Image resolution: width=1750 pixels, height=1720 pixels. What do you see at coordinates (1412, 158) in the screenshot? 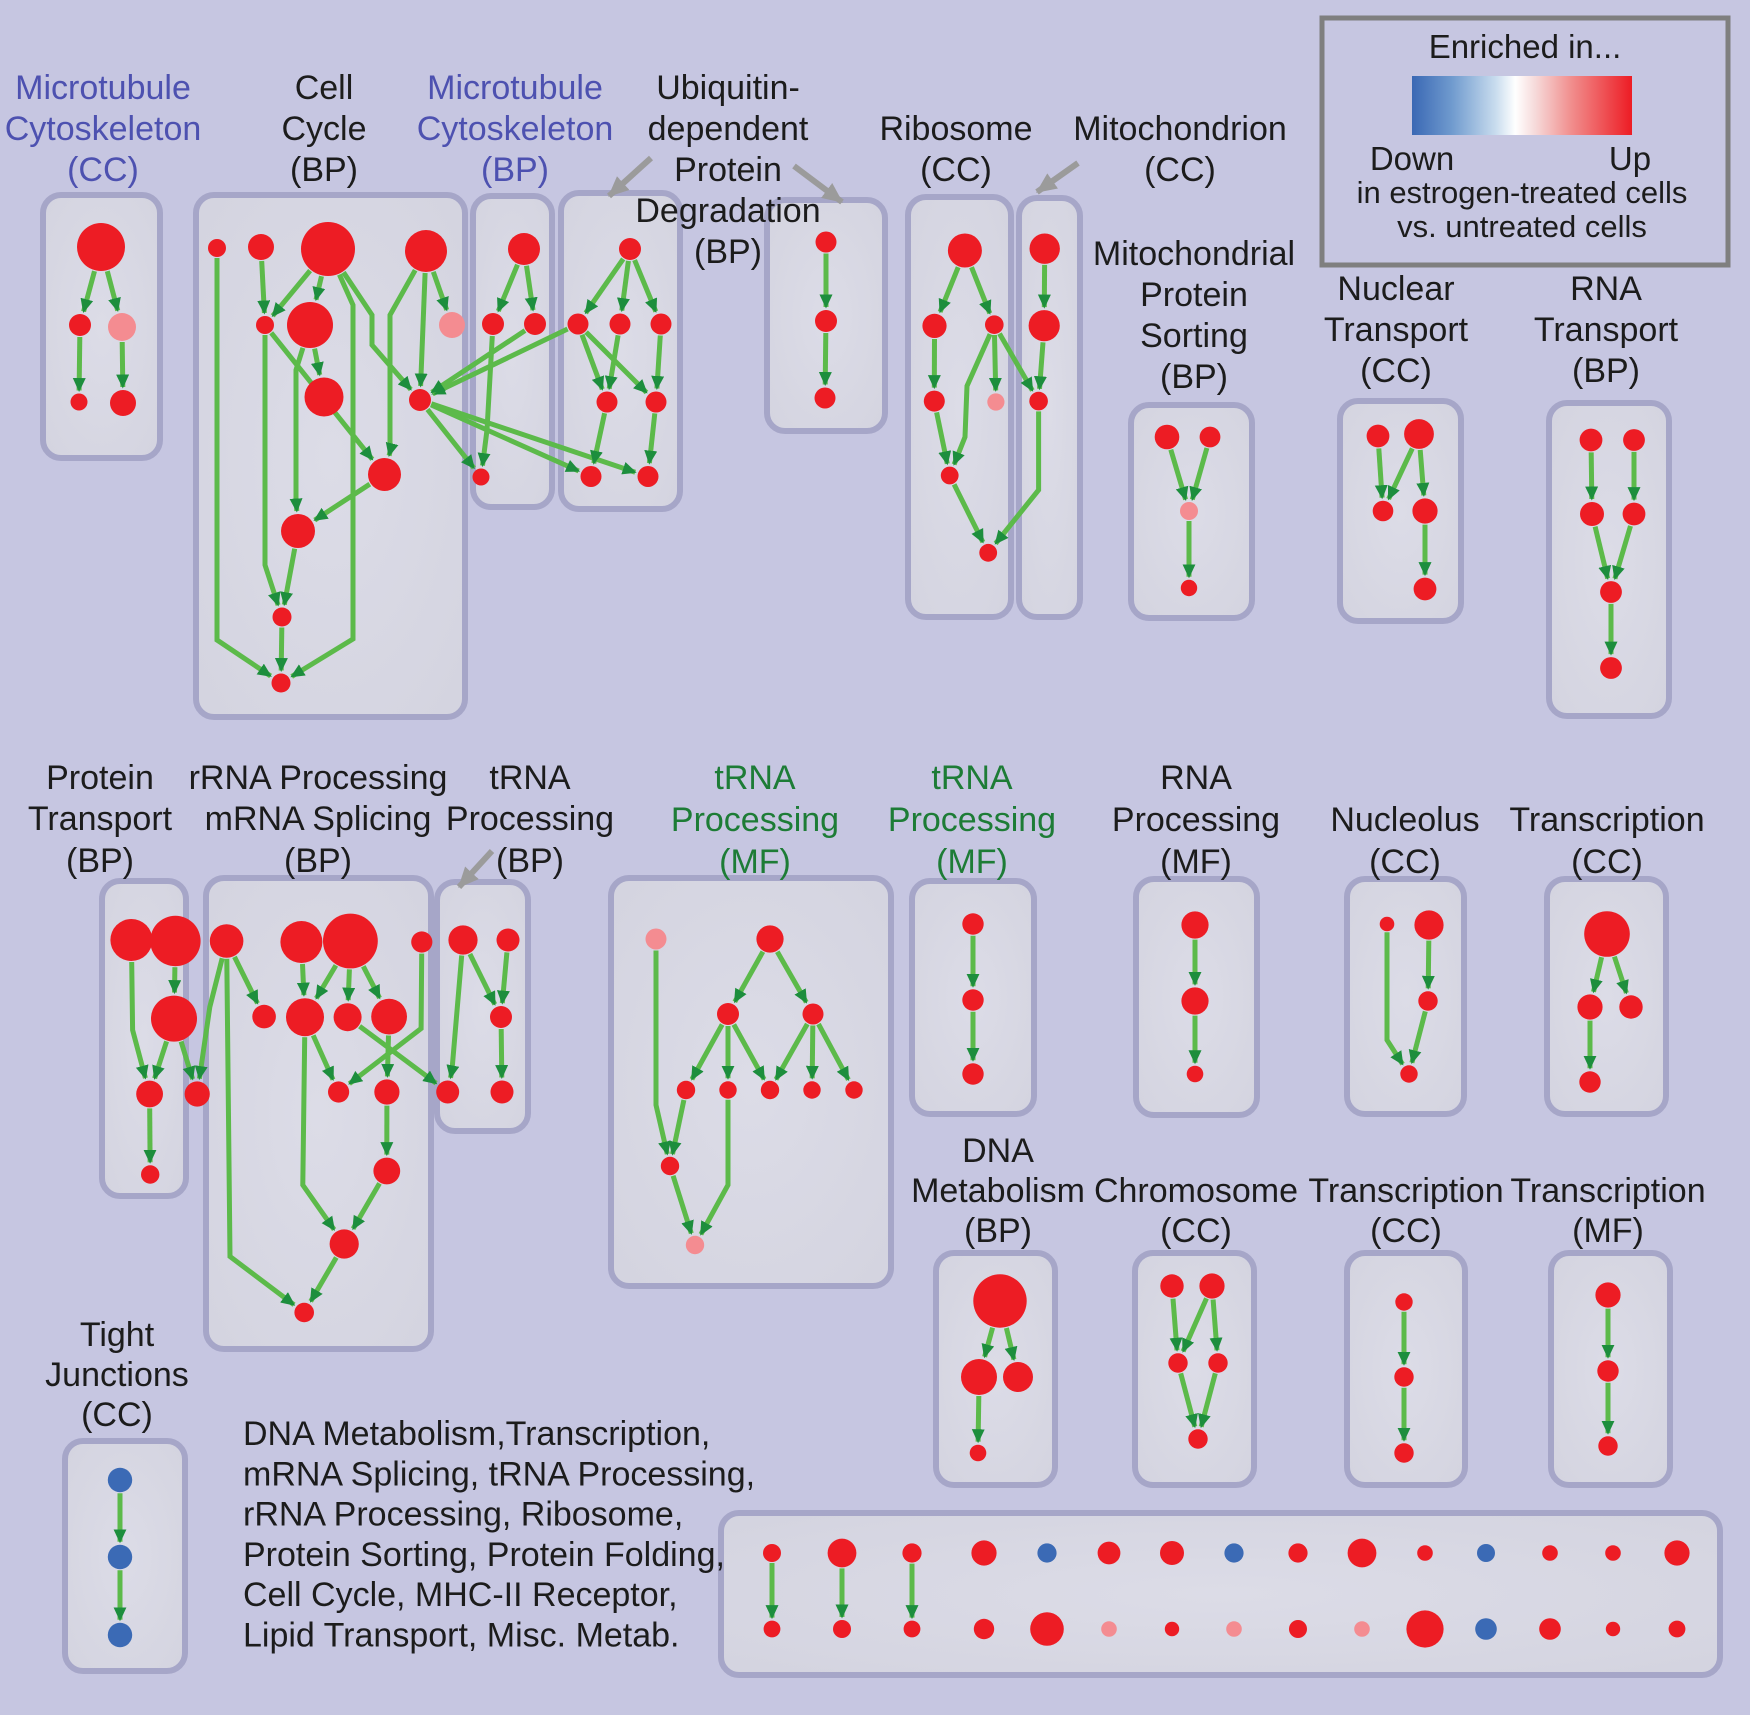
I see `svg-text: Down` at bounding box center [1412, 158].